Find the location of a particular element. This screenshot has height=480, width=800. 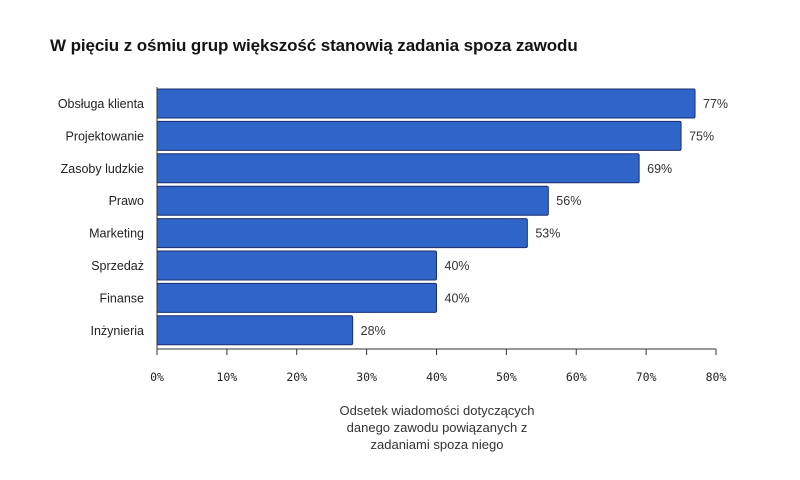

x-tick-label-7: 70% is located at coordinates (646, 377).